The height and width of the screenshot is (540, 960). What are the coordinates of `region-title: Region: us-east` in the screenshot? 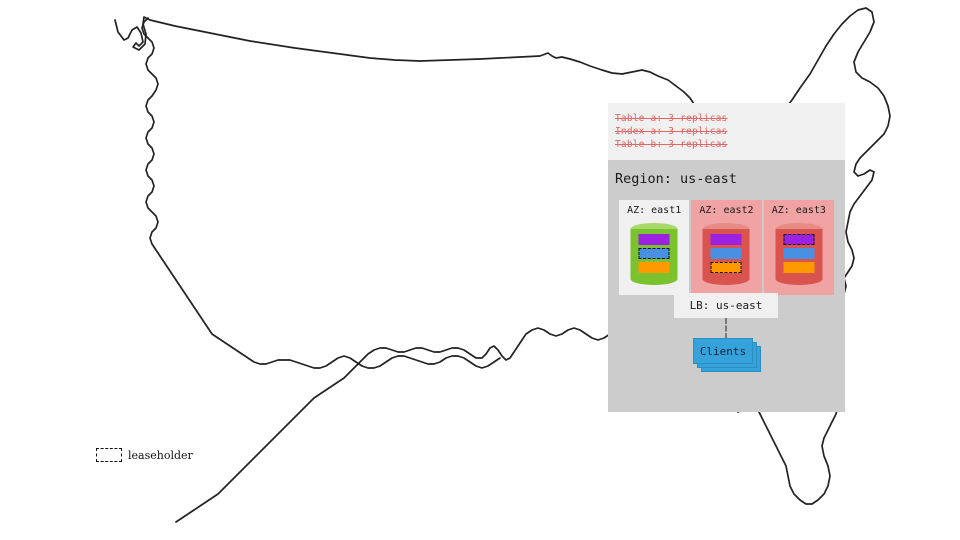 It's located at (676, 179).